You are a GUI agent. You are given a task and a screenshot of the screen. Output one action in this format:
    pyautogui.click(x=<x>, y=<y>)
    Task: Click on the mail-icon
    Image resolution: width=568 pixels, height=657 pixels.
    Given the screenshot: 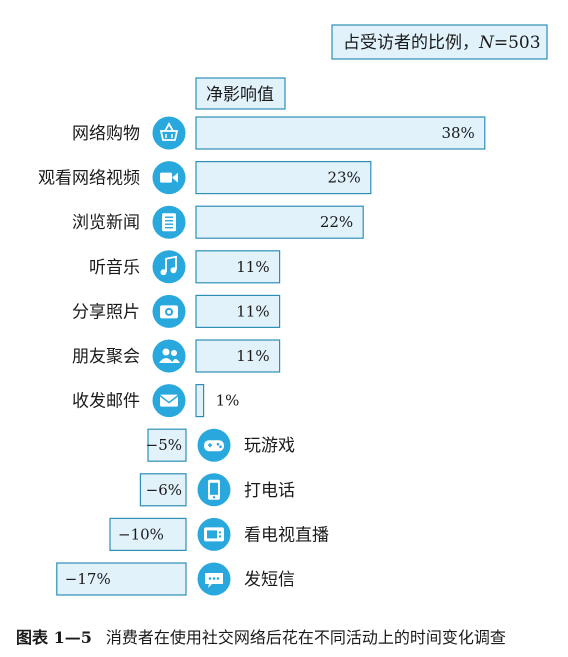 What is the action you would take?
    pyautogui.click(x=169, y=401)
    